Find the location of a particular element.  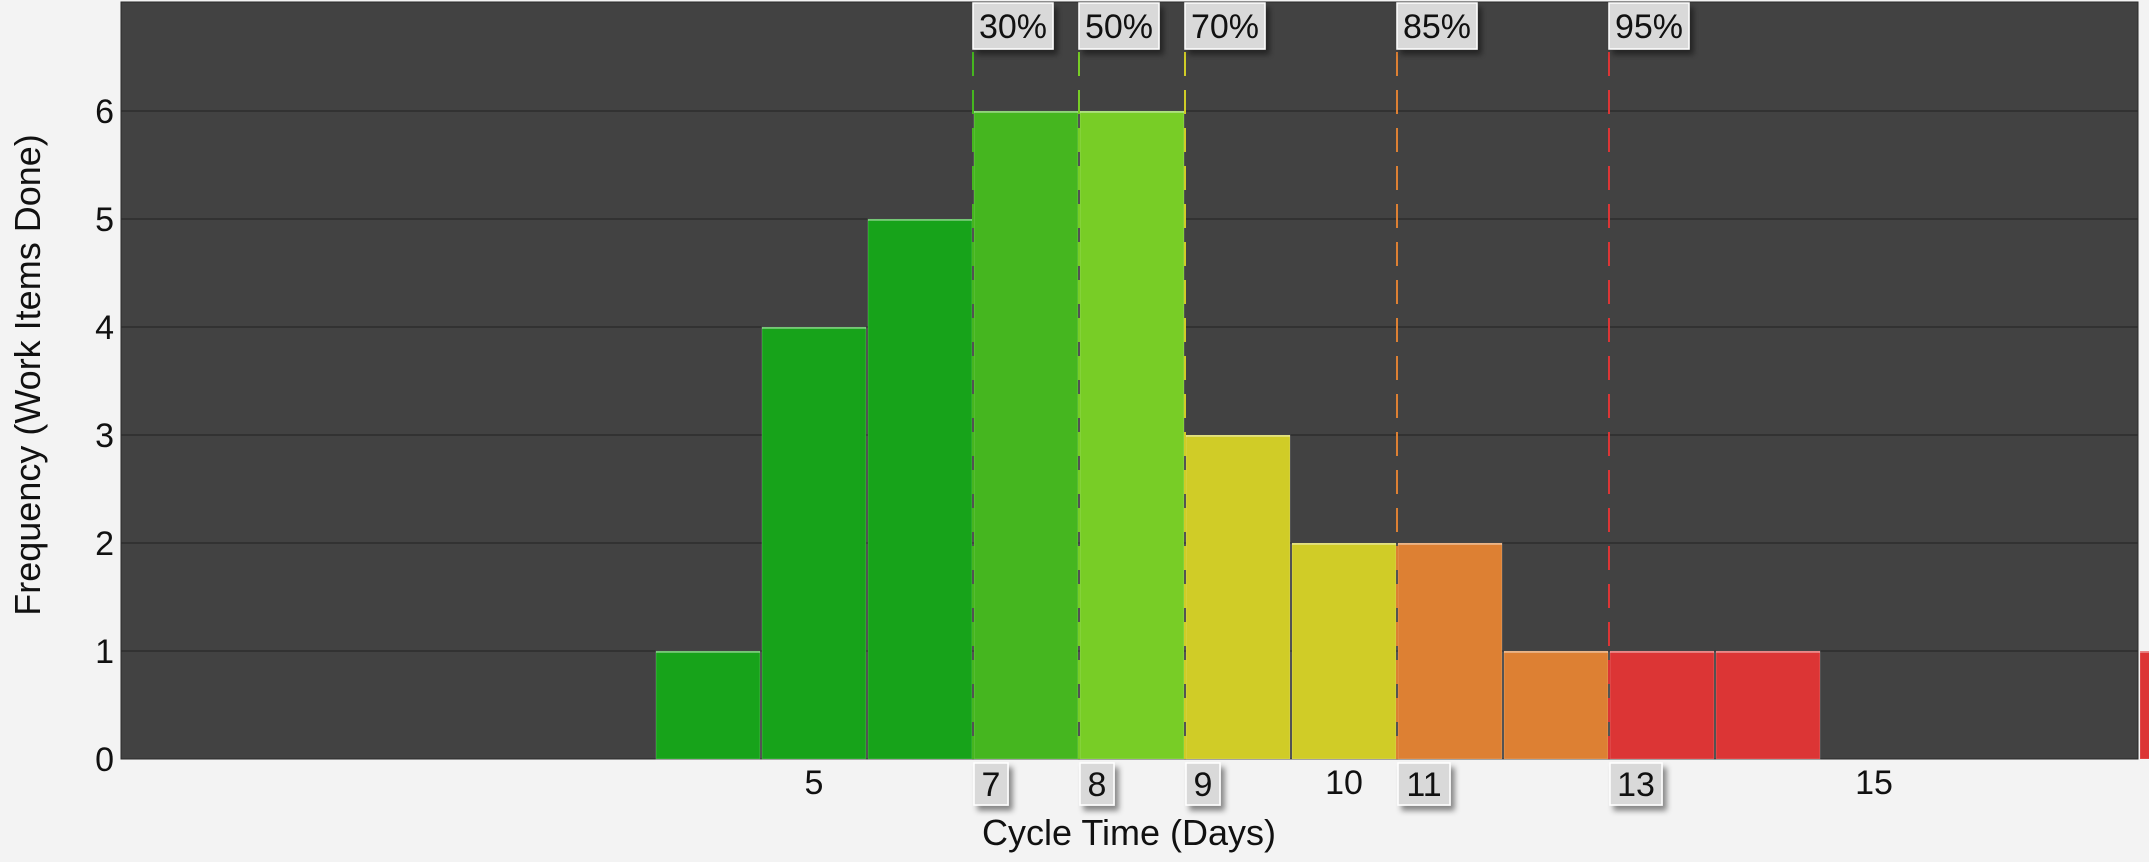

percentile-tag: 95% is located at coordinates (1649, 26).